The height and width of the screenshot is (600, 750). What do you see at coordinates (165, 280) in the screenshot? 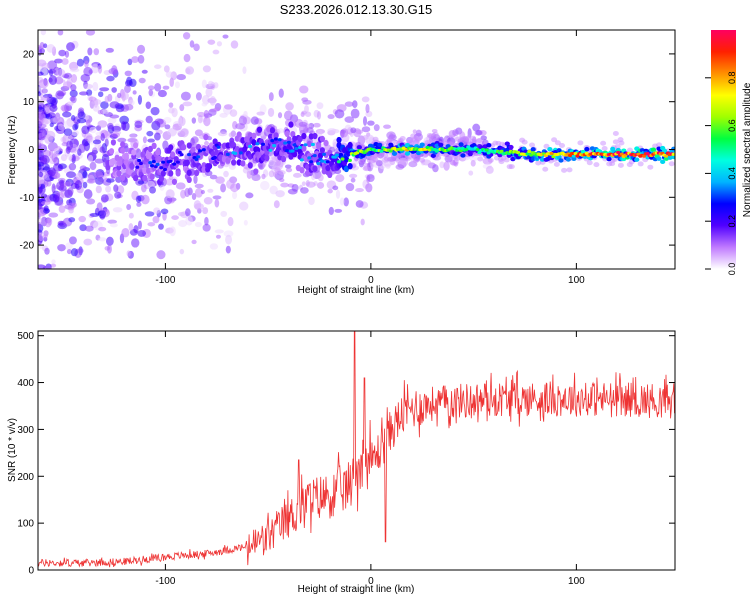
I see `spectrogram-xtick-label: -100` at bounding box center [165, 280].